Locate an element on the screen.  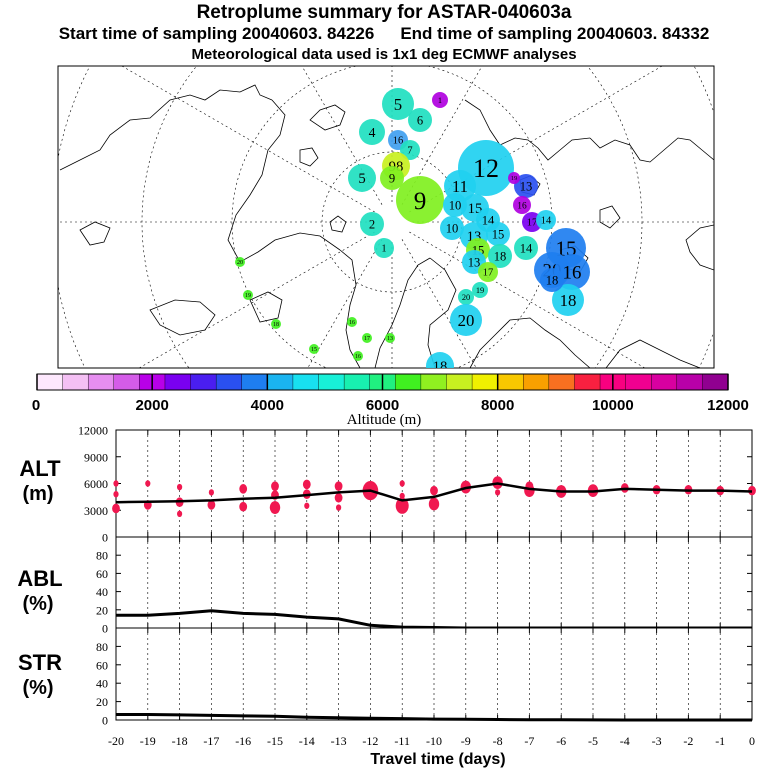
x-tick-label: -18 is located at coordinates (180, 741).